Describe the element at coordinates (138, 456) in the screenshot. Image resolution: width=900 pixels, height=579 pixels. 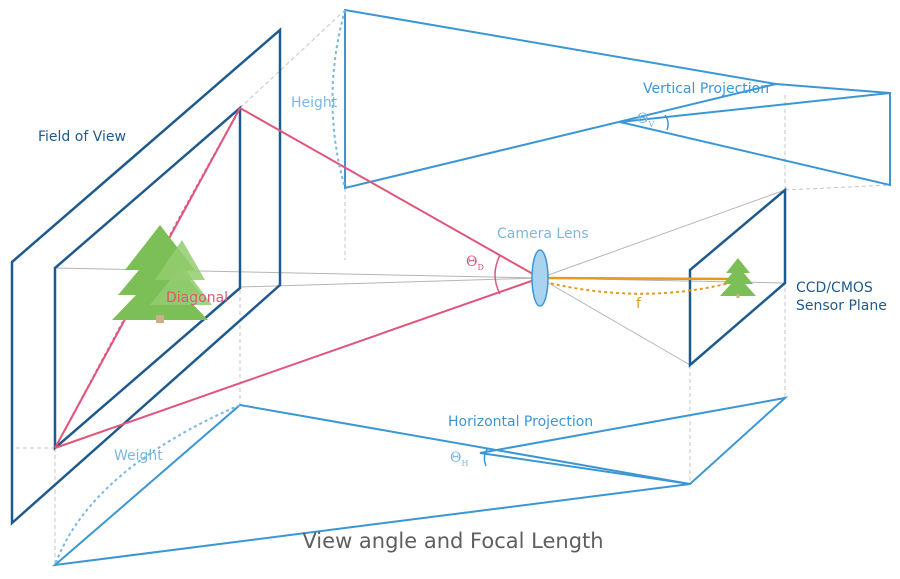
I see `weight-label: Weight` at that location.